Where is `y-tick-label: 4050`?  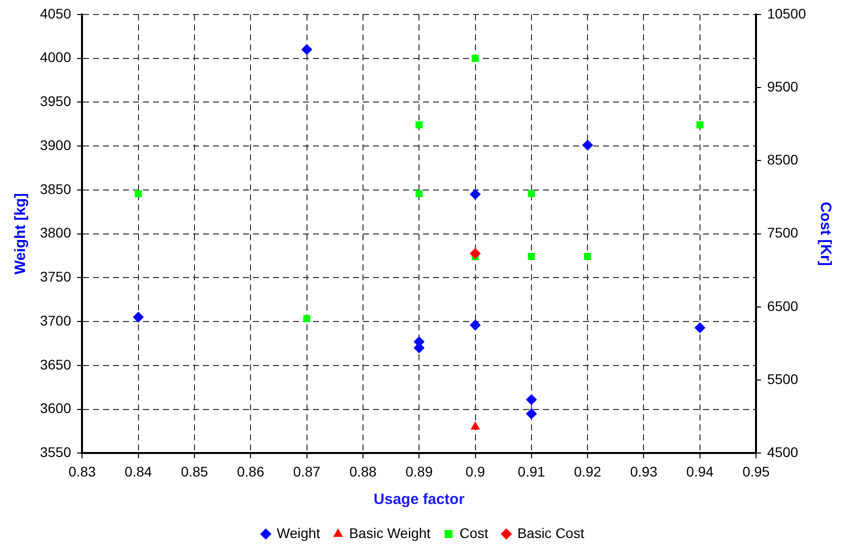
y-tick-label: 4050 is located at coordinates (56, 13).